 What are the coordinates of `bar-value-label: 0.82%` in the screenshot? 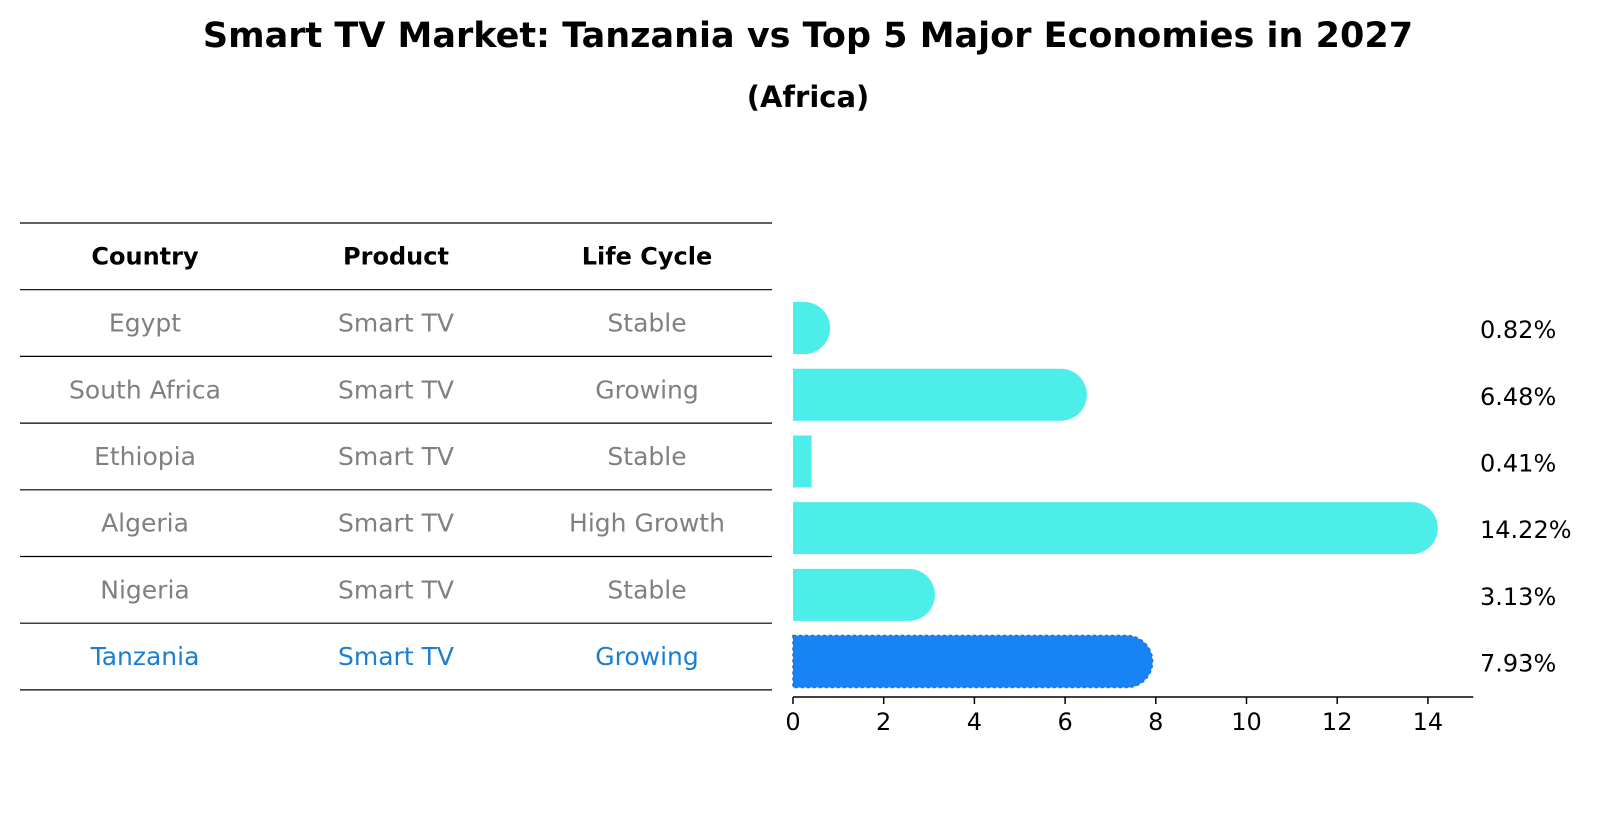 It's located at (1518, 330).